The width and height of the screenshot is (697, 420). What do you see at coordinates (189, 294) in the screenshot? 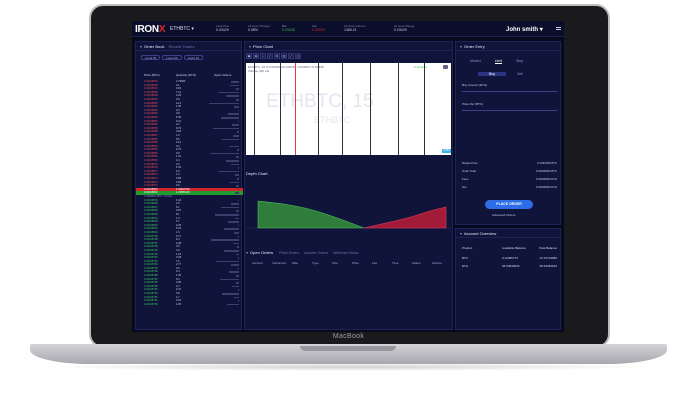
I see `order-book-row: 0.03428783 5.8` at bounding box center [189, 294].